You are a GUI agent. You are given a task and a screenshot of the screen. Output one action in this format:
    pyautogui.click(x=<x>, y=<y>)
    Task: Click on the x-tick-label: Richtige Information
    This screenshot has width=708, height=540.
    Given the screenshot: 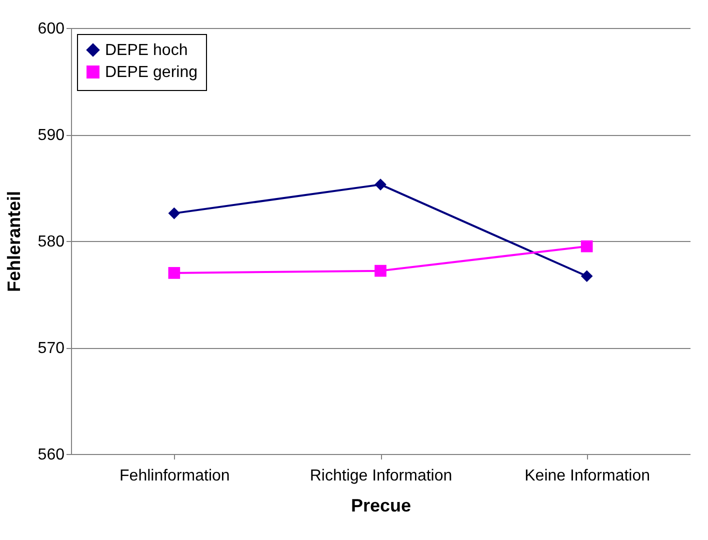 What is the action you would take?
    pyautogui.click(x=381, y=476)
    